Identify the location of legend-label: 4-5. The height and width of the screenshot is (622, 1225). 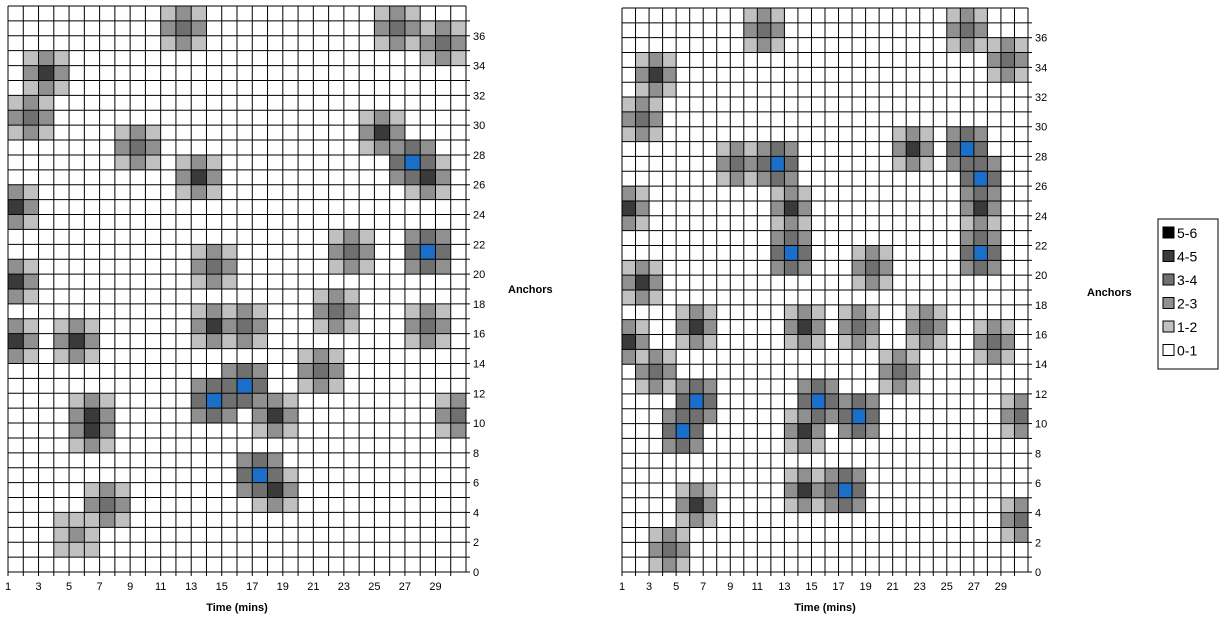
(1187, 257).